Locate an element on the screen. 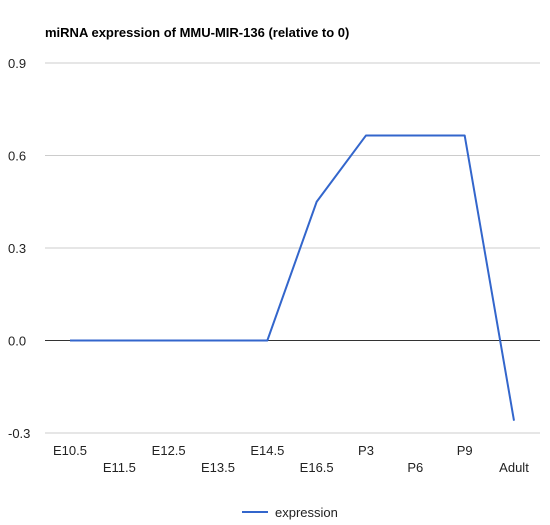 The height and width of the screenshot is (525, 550). x-tick-label: E13.5 is located at coordinates (218, 467).